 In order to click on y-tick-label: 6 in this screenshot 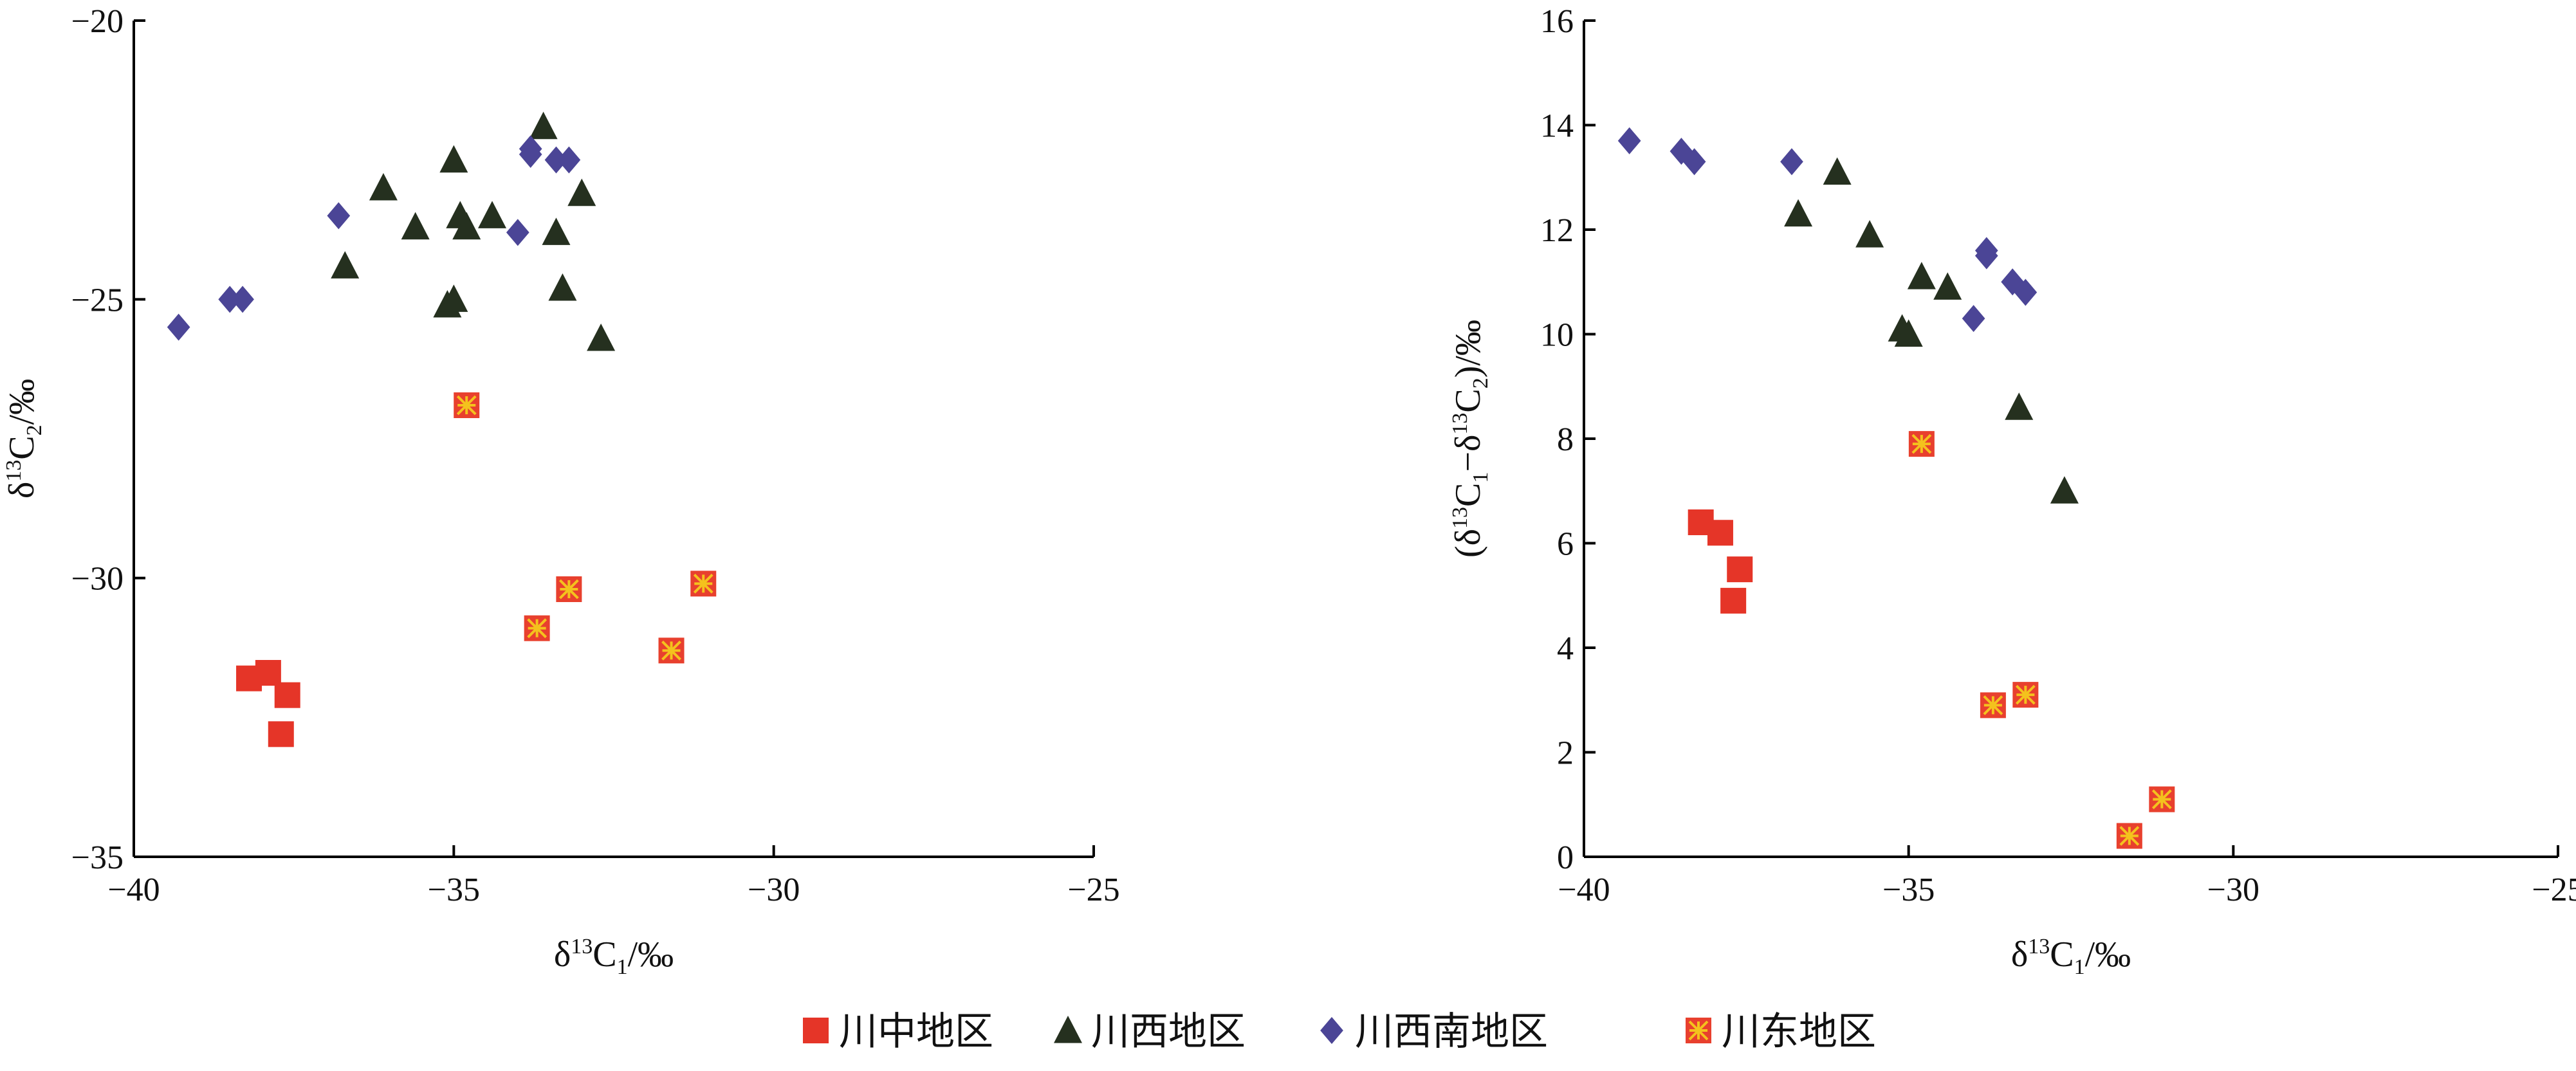, I will do `click(1565, 544)`.